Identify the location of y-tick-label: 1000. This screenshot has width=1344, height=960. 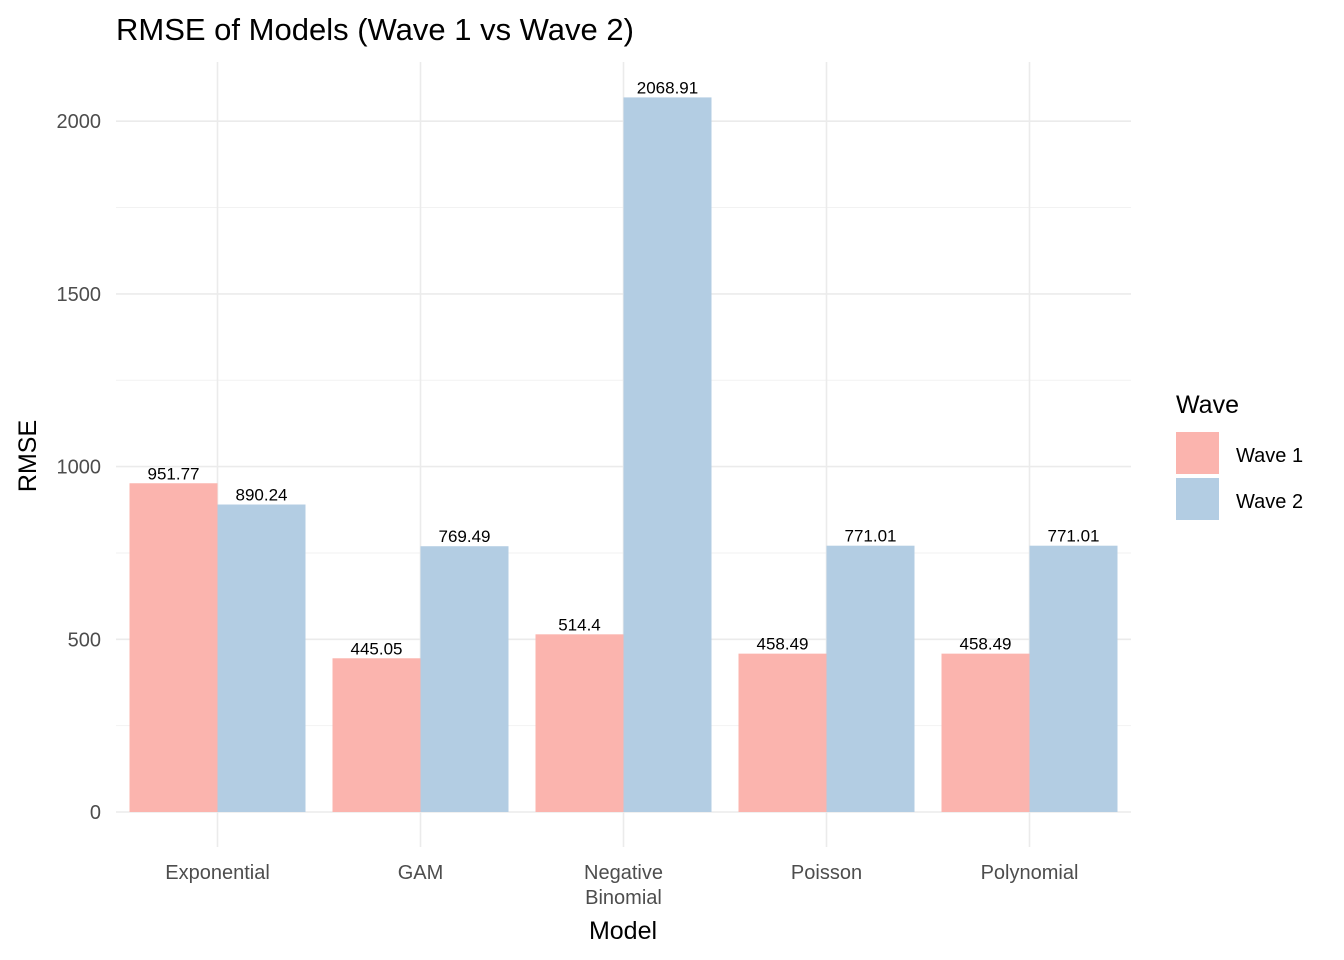
(79, 468).